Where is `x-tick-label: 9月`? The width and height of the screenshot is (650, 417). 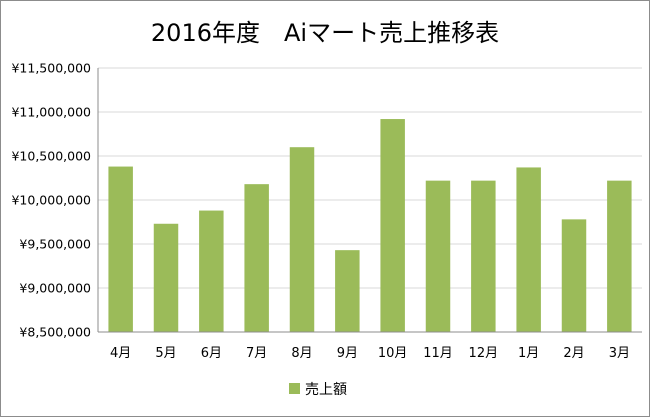 x-tick-label: 9月 is located at coordinates (347, 353).